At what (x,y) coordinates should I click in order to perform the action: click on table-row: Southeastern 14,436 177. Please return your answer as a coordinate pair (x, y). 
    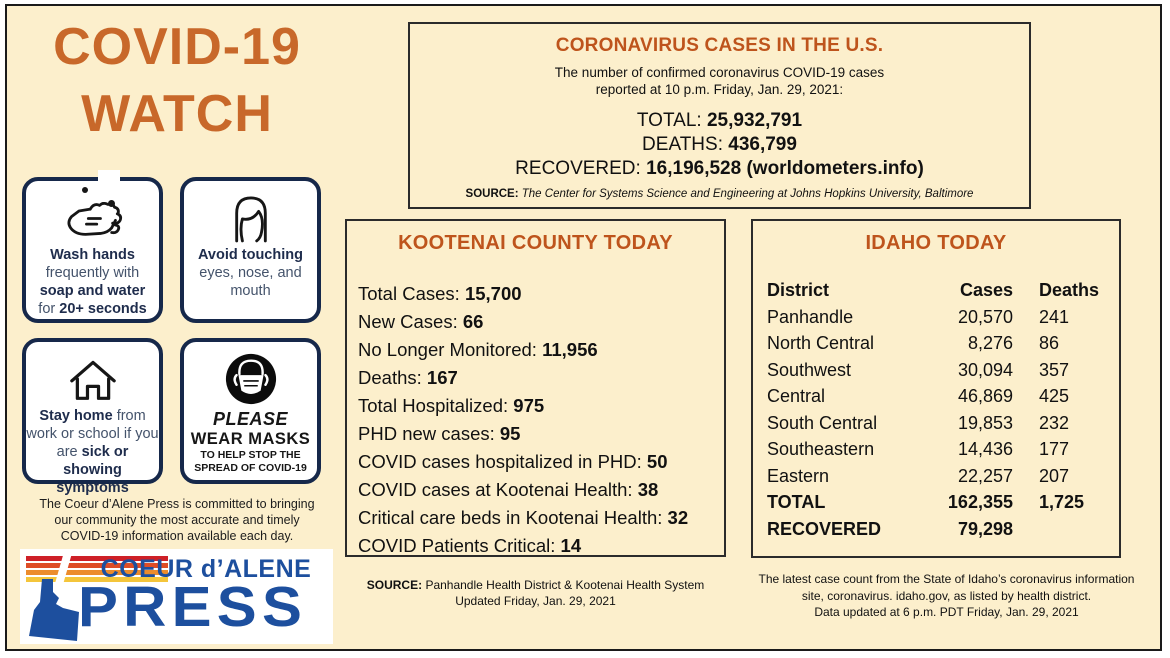
    Looking at the image, I should click on (918, 449).